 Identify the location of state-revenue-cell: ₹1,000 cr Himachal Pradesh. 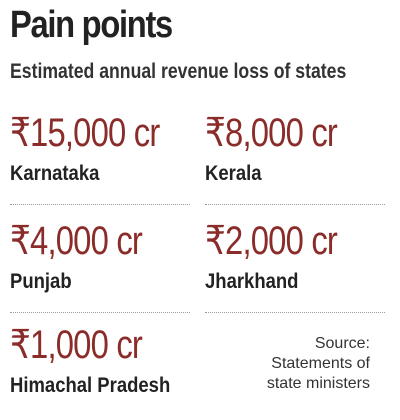
(105, 363).